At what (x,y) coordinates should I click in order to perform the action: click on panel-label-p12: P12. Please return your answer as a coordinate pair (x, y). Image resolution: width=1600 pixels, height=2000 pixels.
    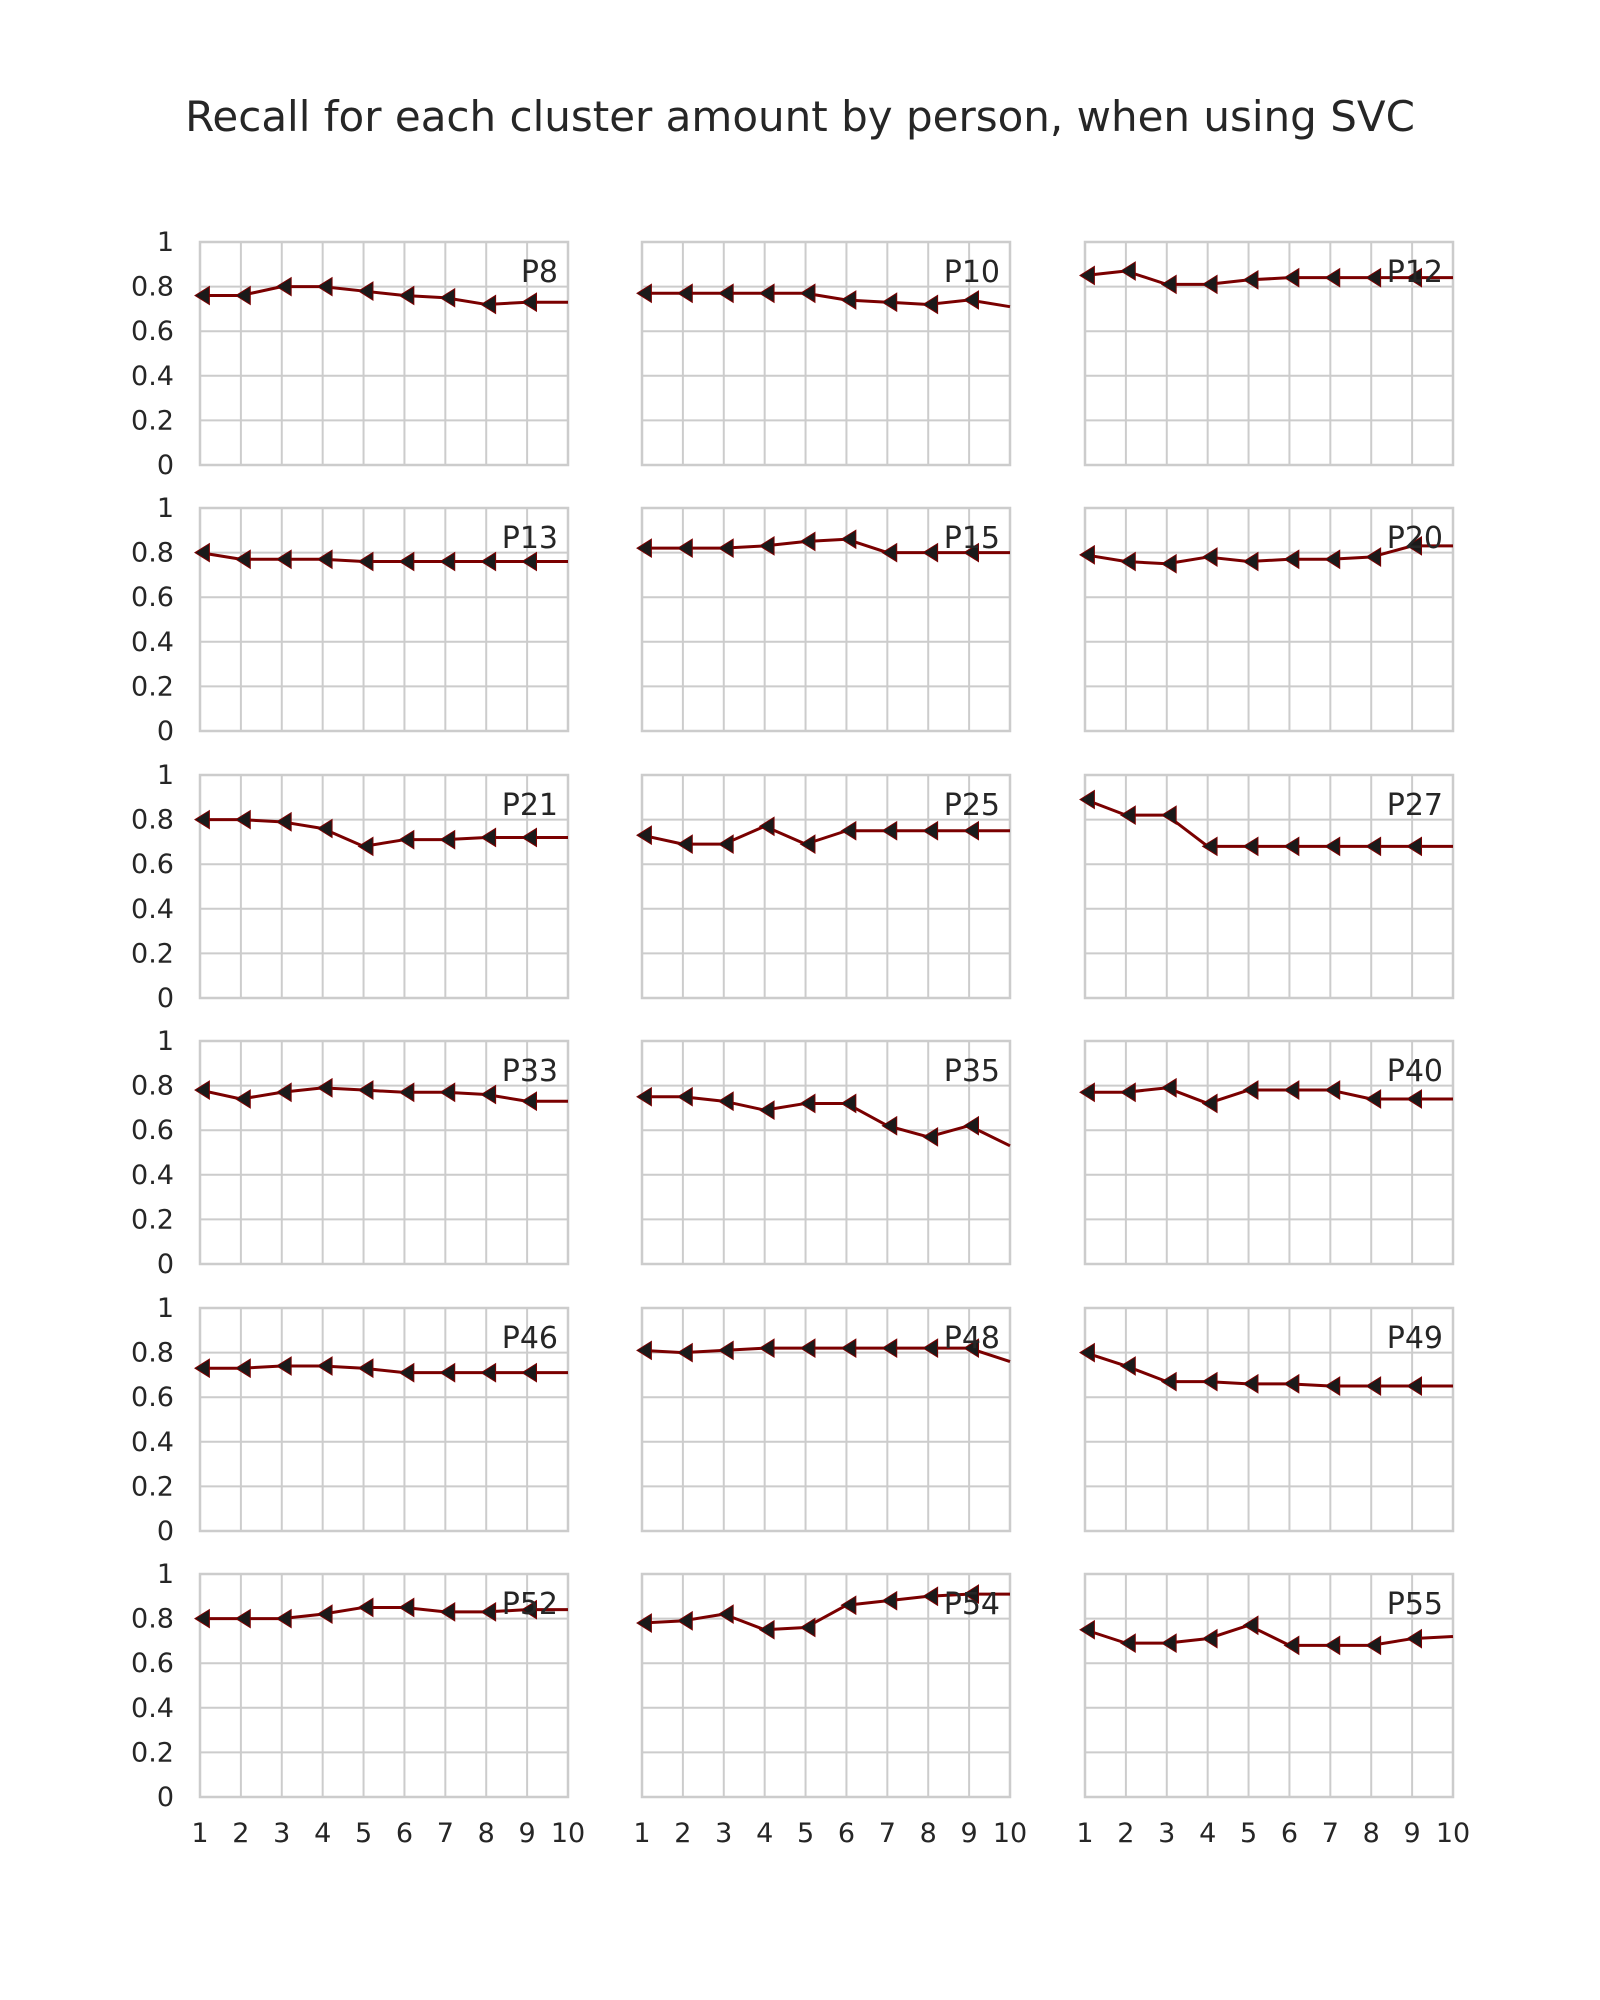
    Looking at the image, I should click on (1415, 272).